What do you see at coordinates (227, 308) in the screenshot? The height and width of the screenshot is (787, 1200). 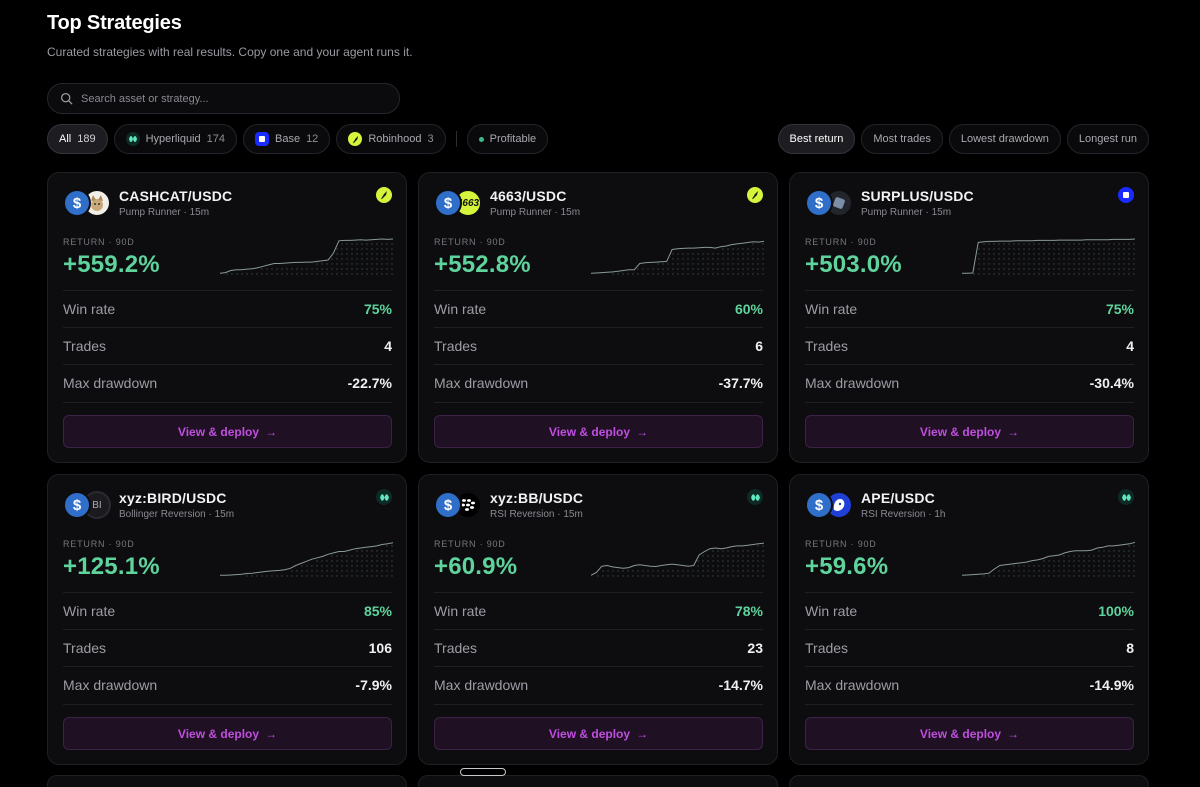 I see `win-rate-row: Win rate 75%` at bounding box center [227, 308].